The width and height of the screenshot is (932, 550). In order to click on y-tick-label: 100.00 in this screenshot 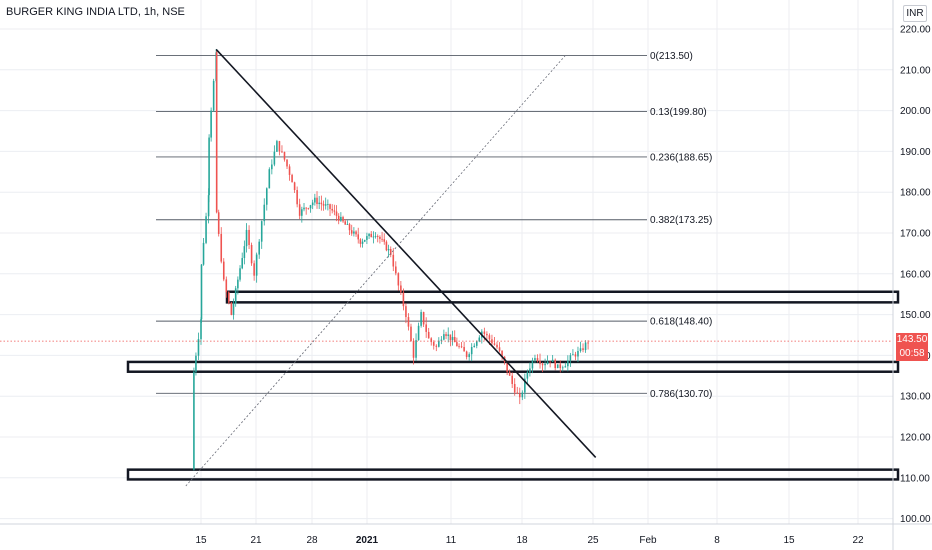, I will do `click(915, 519)`.